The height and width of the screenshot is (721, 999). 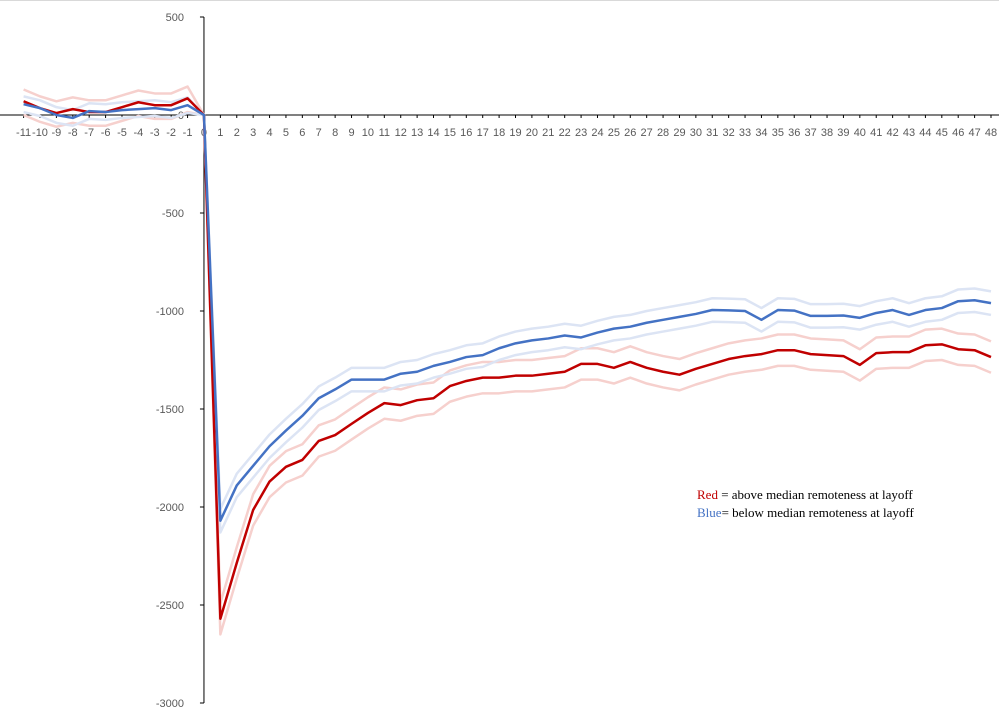 What do you see at coordinates (663, 133) in the screenshot?
I see `x-tick-label: 28` at bounding box center [663, 133].